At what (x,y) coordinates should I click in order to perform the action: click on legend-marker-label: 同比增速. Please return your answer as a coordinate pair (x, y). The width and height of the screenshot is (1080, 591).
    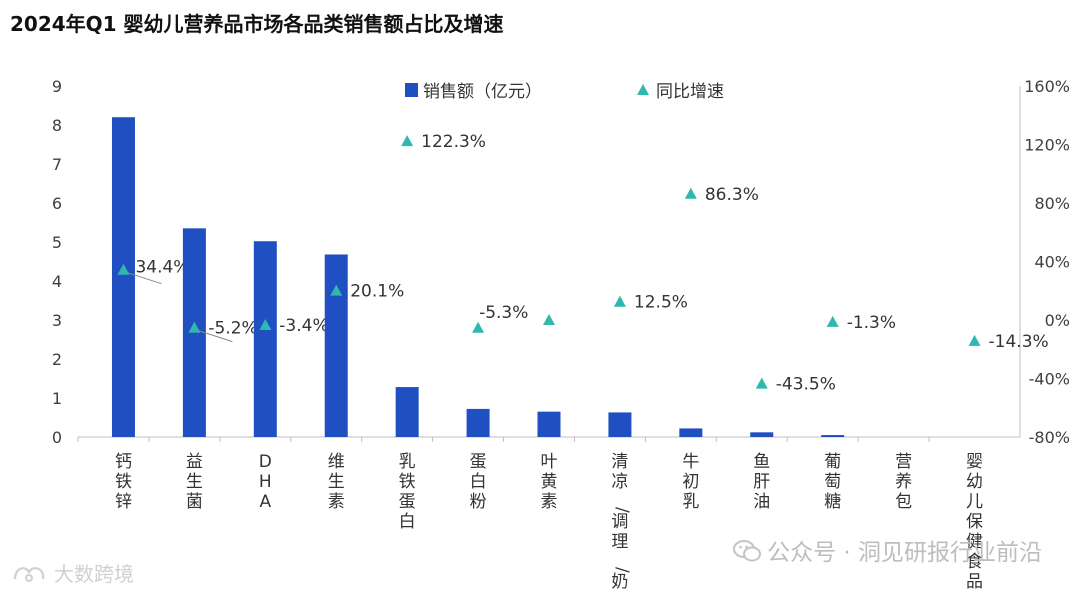
    Looking at the image, I should click on (690, 92).